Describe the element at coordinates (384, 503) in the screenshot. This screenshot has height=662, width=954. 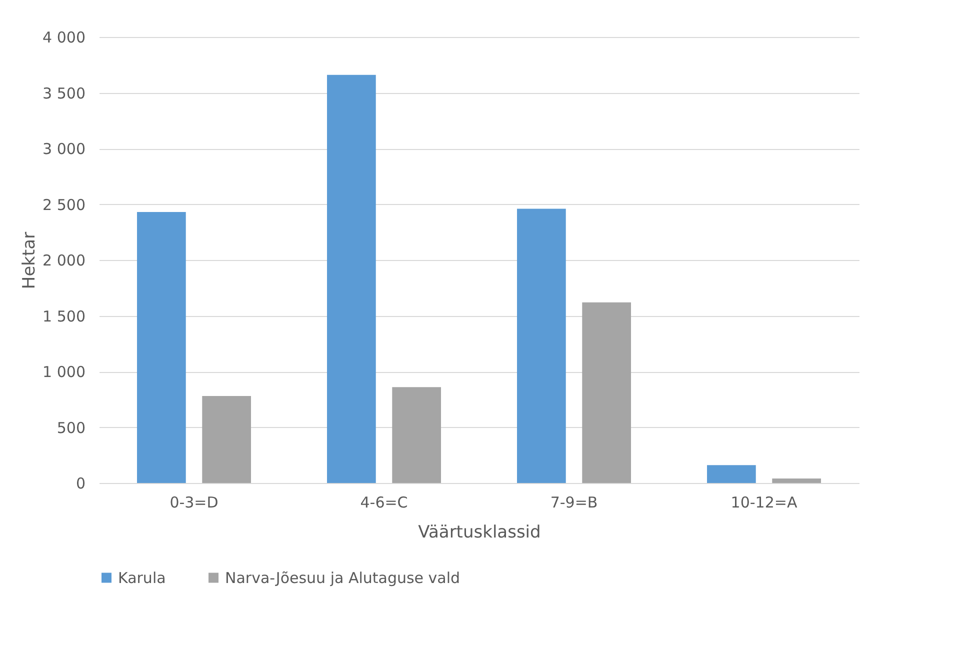
I see `x-tick-label: 4-6=C` at that location.